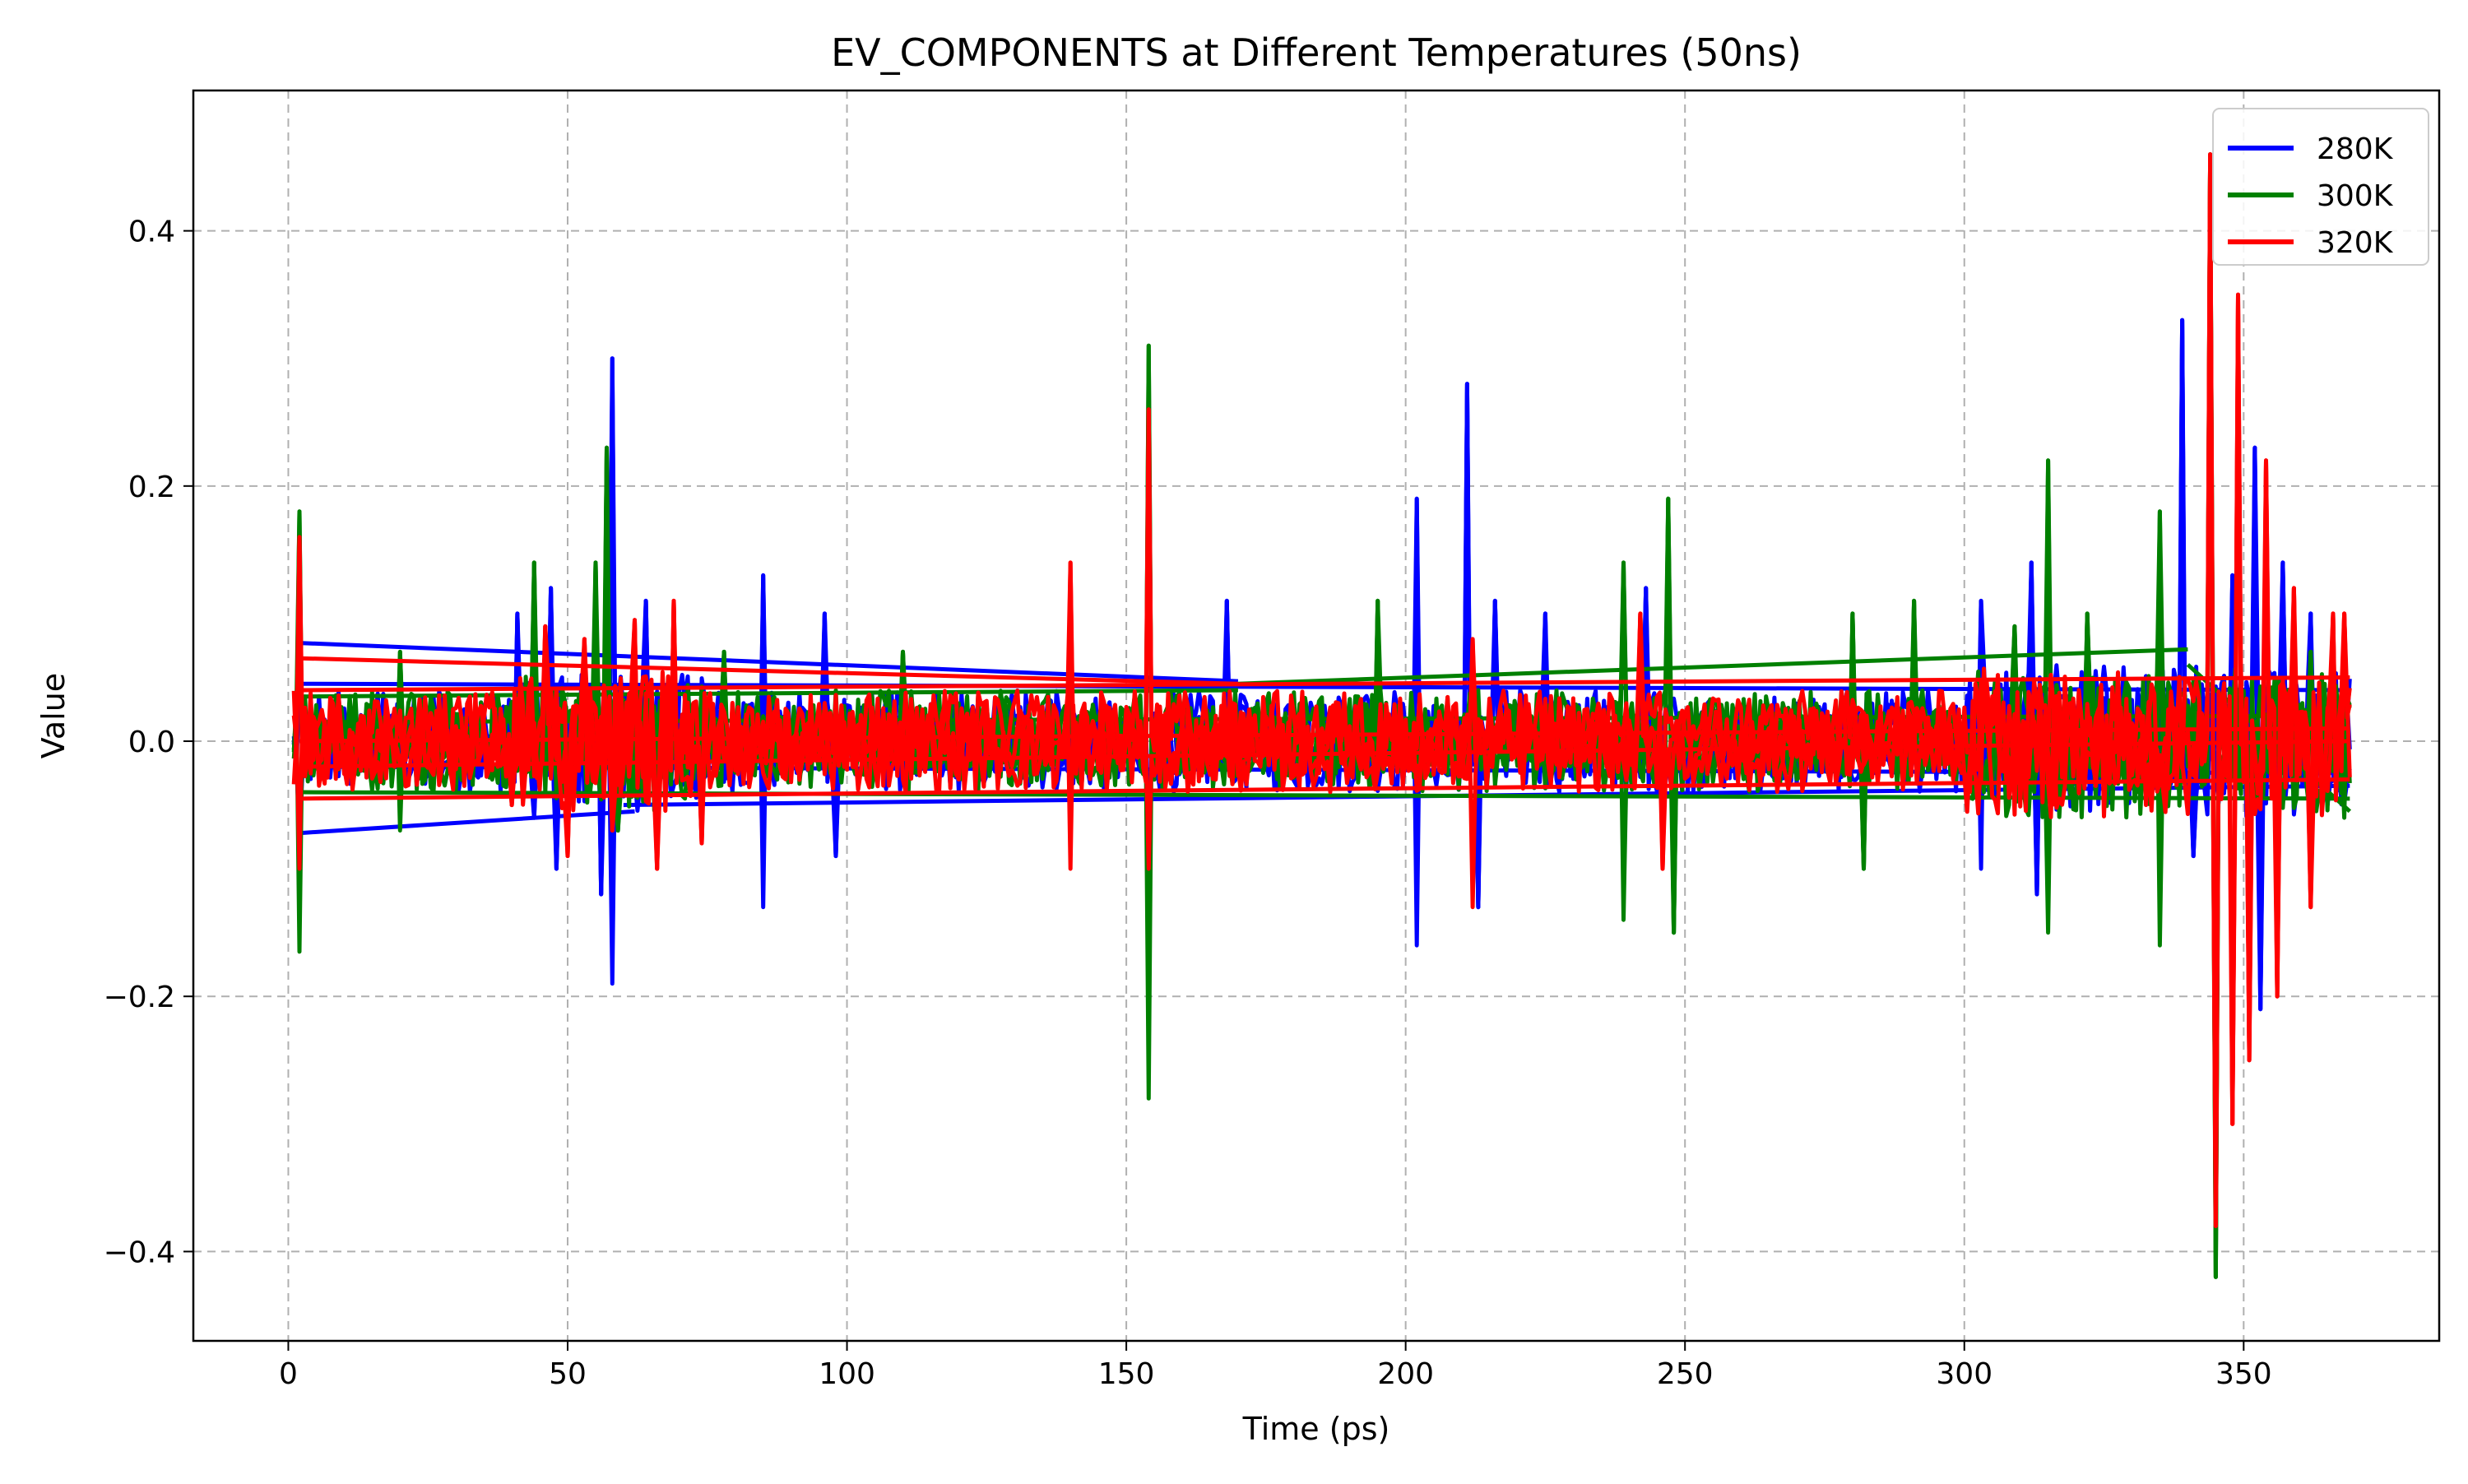 This screenshot has height=1484, width=2468. Describe the element at coordinates (2355, 196) in the screenshot. I see `legend-label: 300K` at that location.